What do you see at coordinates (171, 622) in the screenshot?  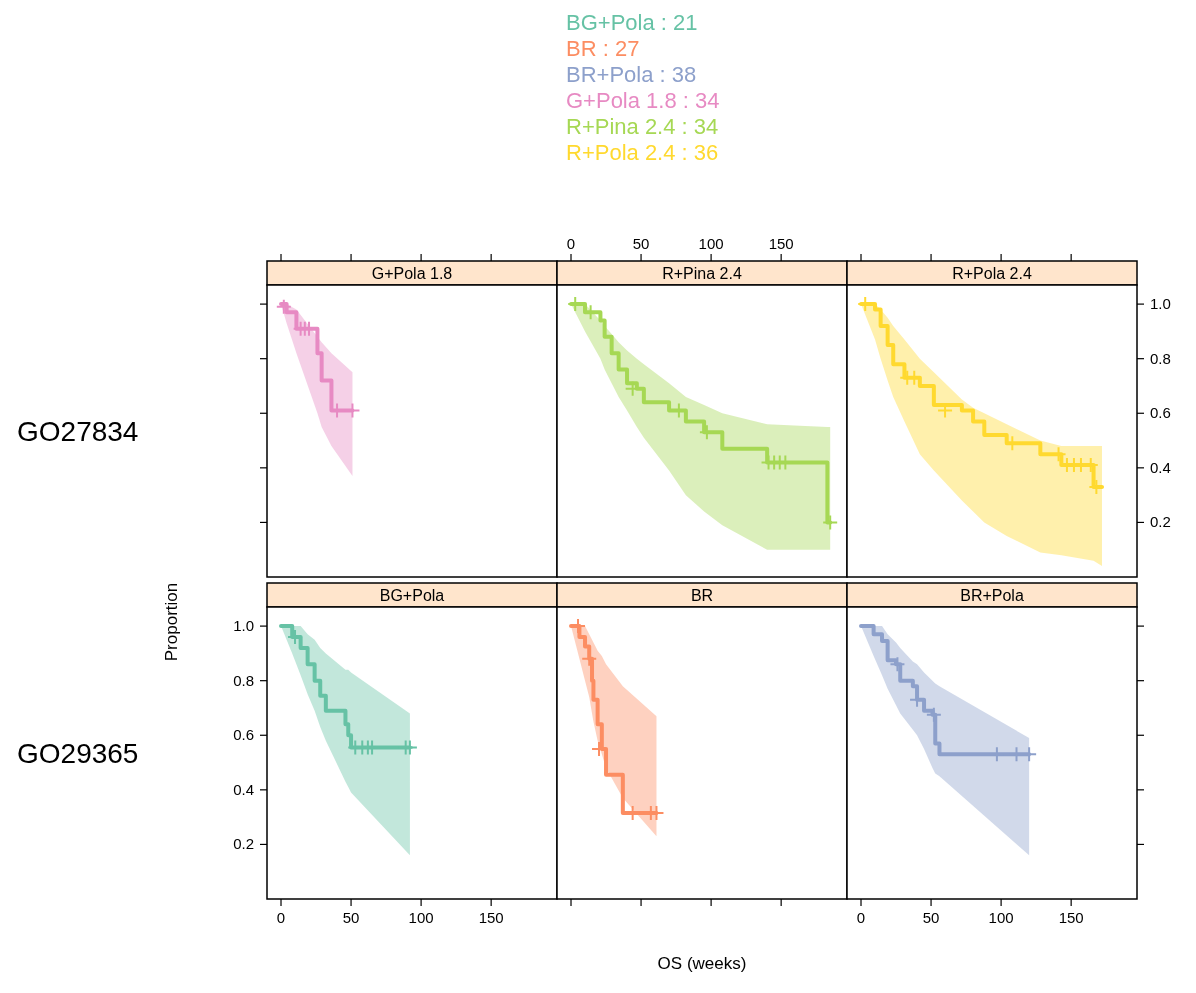 I see `y-axis-title: Proportion` at bounding box center [171, 622].